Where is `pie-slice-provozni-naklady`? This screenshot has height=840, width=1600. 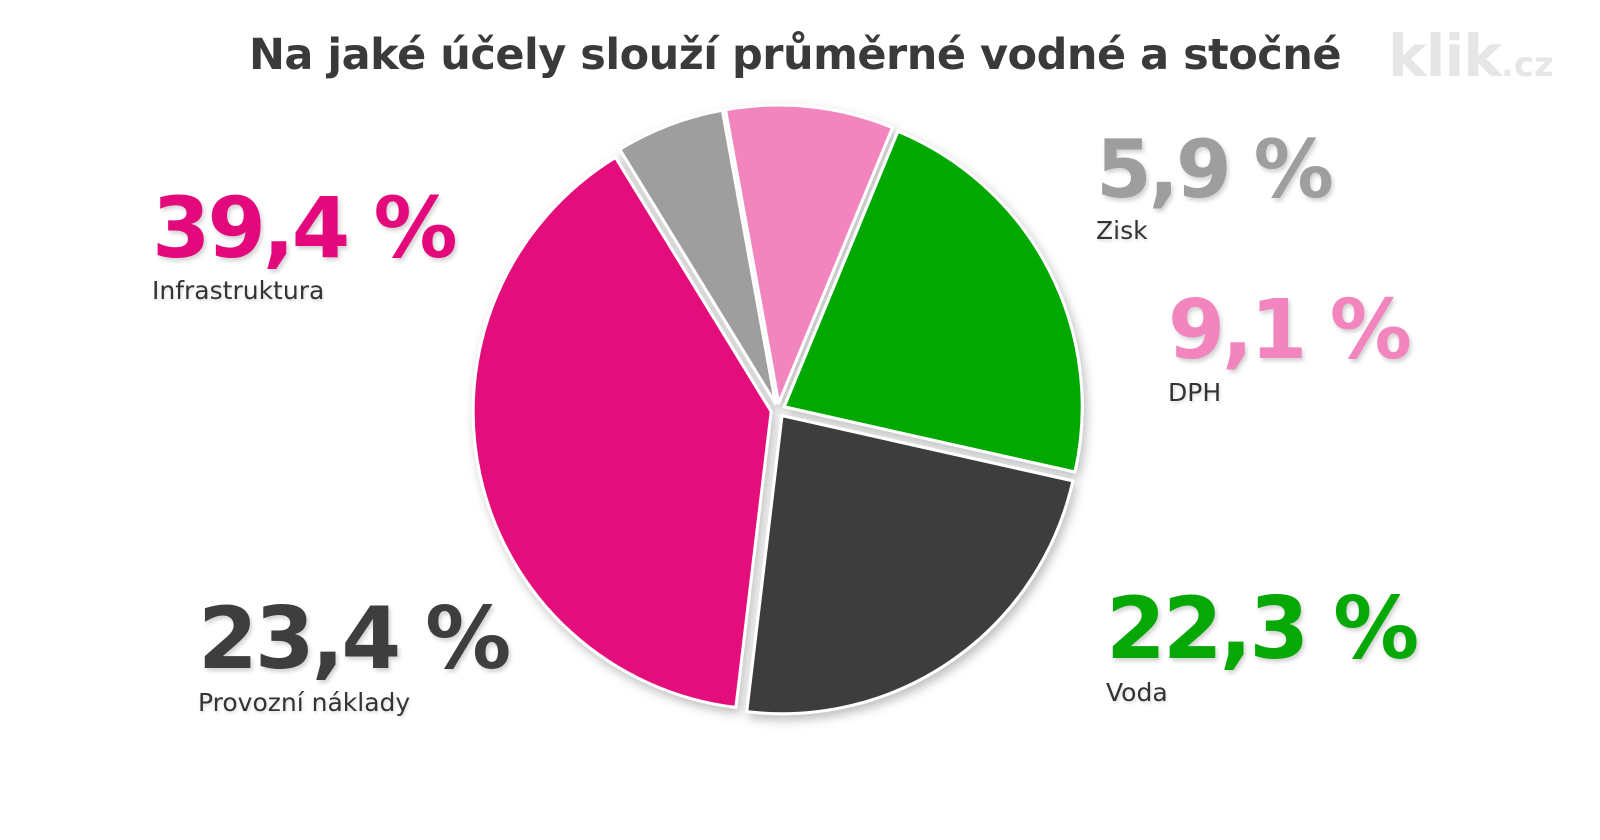 pie-slice-provozni-naklady is located at coordinates (910, 565).